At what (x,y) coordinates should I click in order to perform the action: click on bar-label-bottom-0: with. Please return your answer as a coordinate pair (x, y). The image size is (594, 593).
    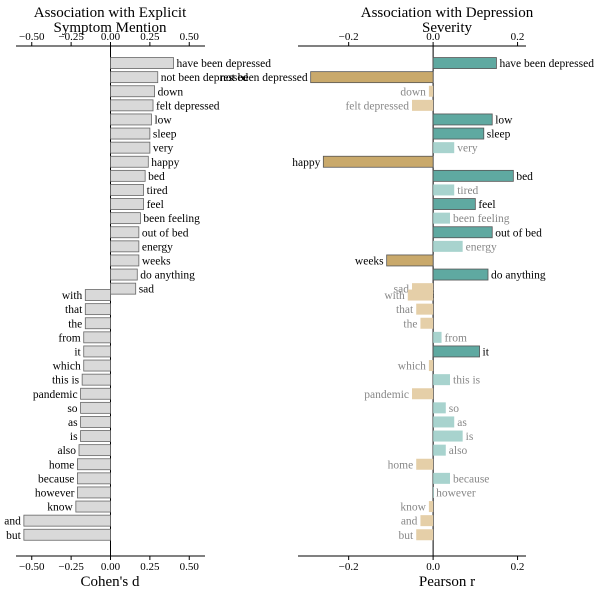
    Looking at the image, I should click on (72, 296).